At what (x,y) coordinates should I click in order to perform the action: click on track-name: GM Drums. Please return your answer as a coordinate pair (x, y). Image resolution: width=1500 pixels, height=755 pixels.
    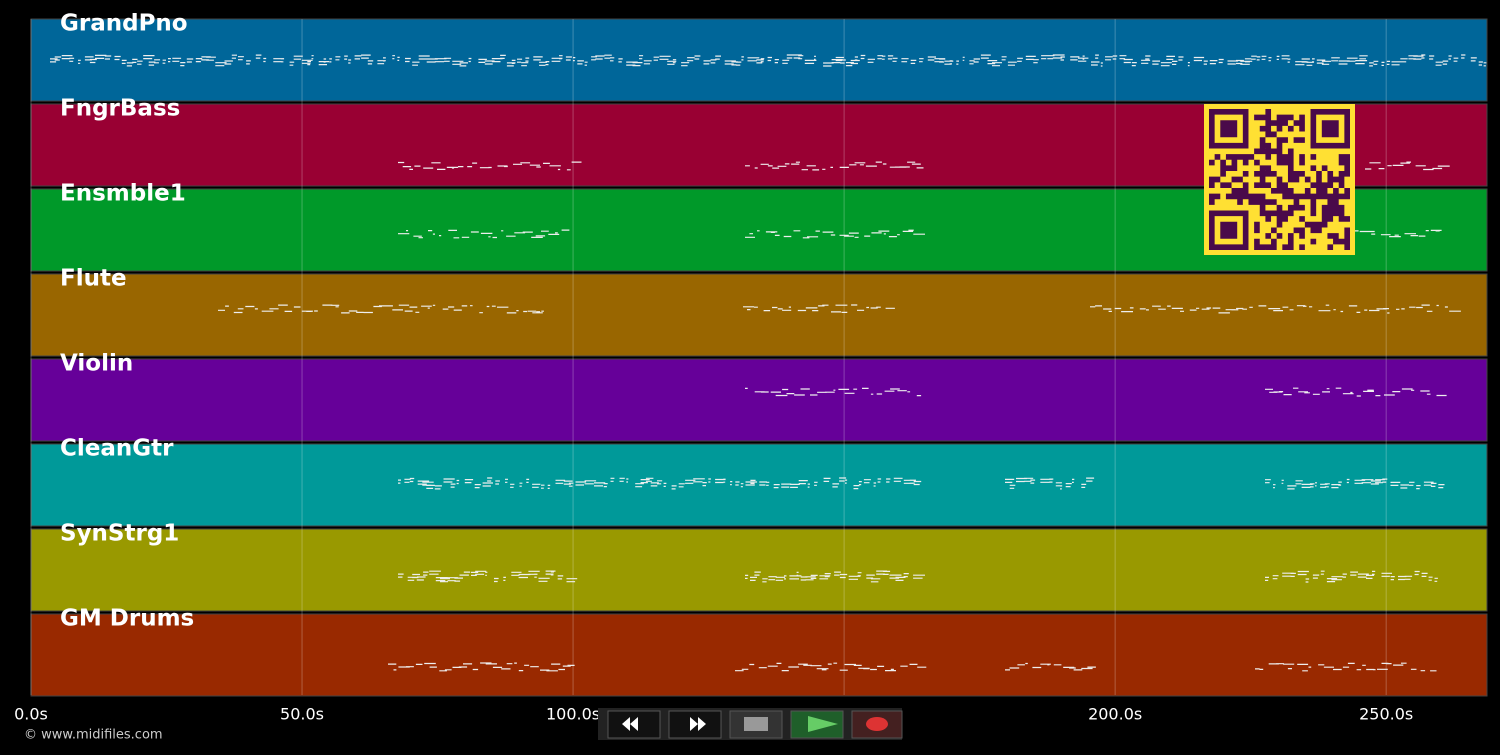
    Looking at the image, I should click on (127, 619).